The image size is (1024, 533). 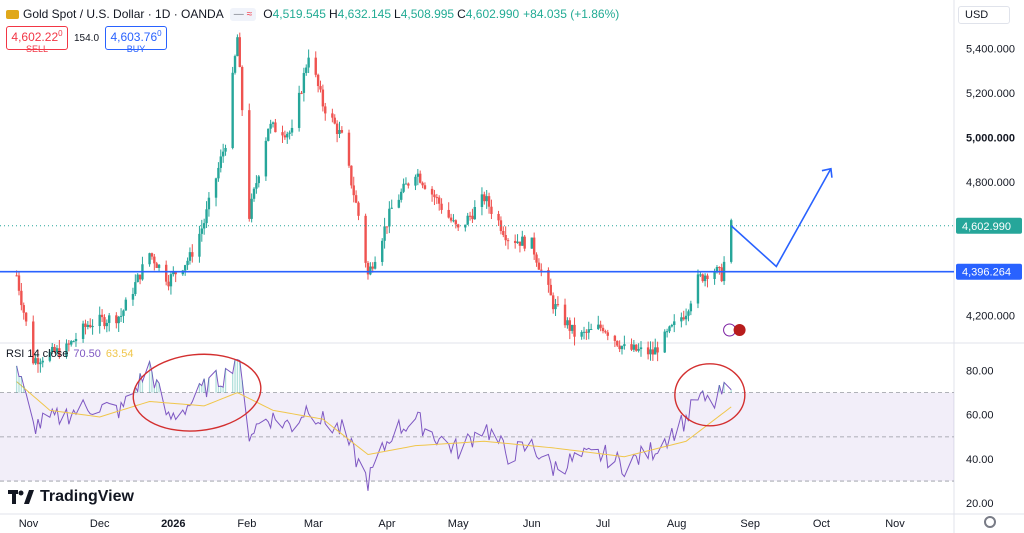 What do you see at coordinates (29, 524) in the screenshot?
I see `time-tick-label: Nov` at bounding box center [29, 524].